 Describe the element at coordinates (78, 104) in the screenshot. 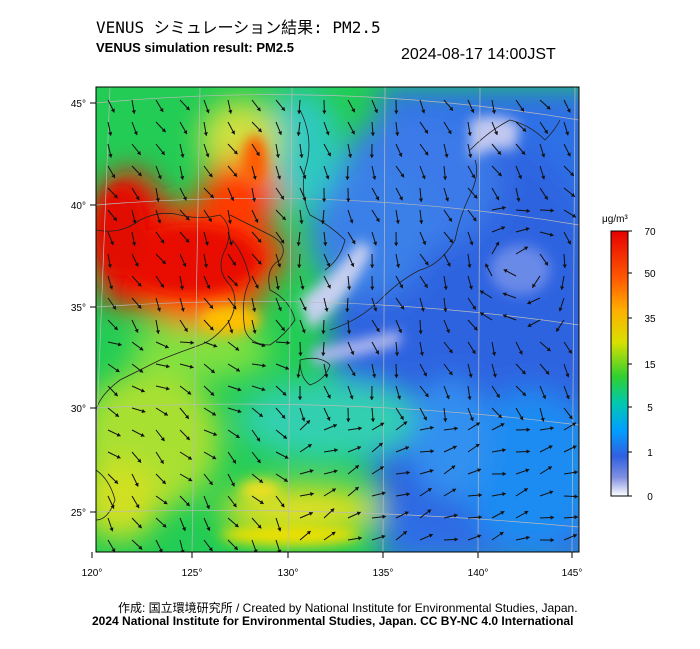

I see `lat-tick-label: 45°` at that location.